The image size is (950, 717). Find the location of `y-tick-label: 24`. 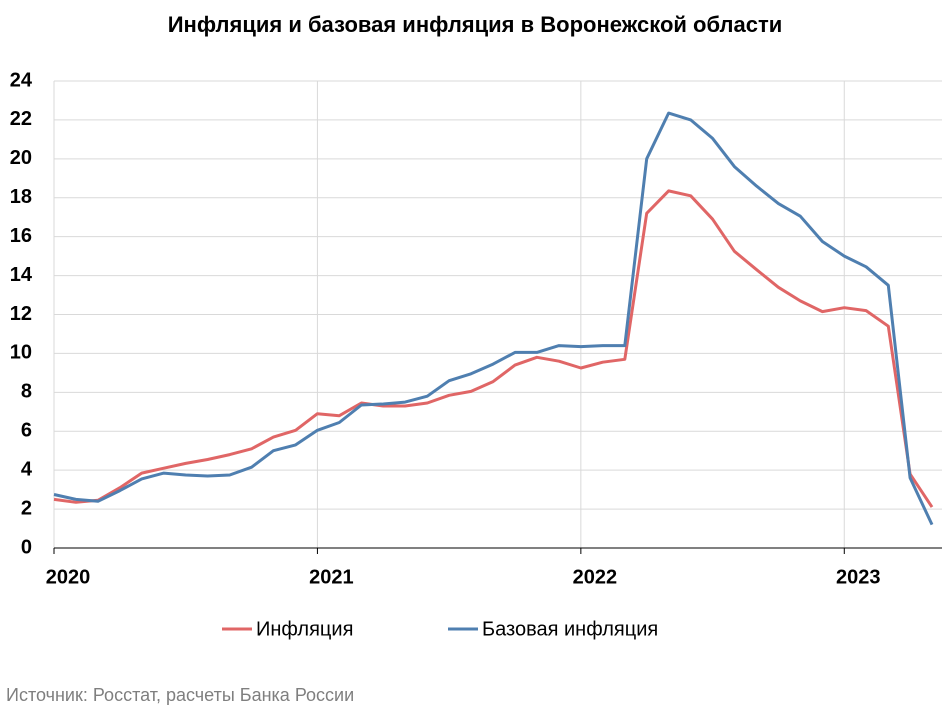

y-tick-label: 24 is located at coordinates (21, 80).